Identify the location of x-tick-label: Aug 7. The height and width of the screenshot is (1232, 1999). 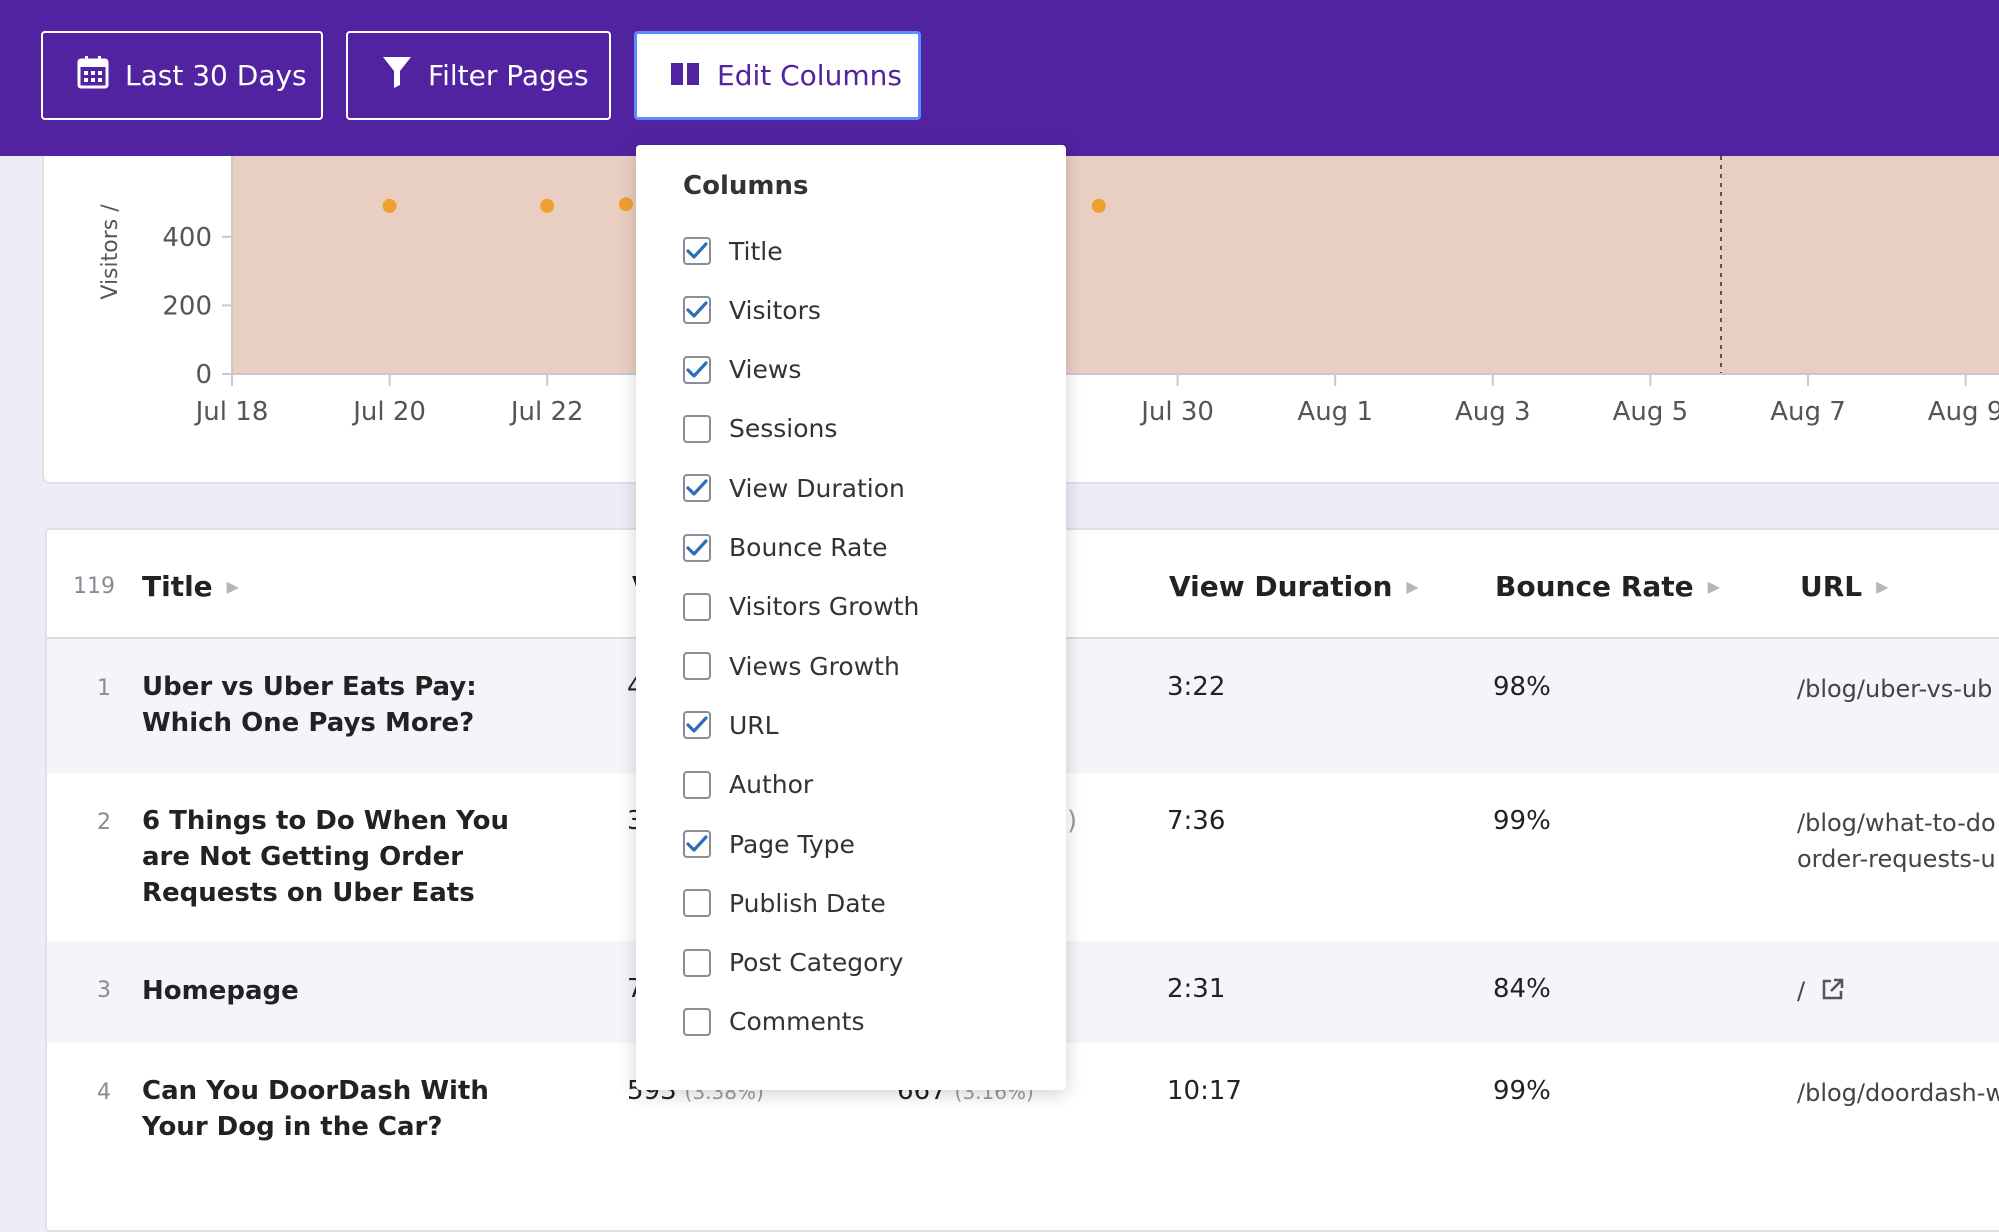
(1808, 412).